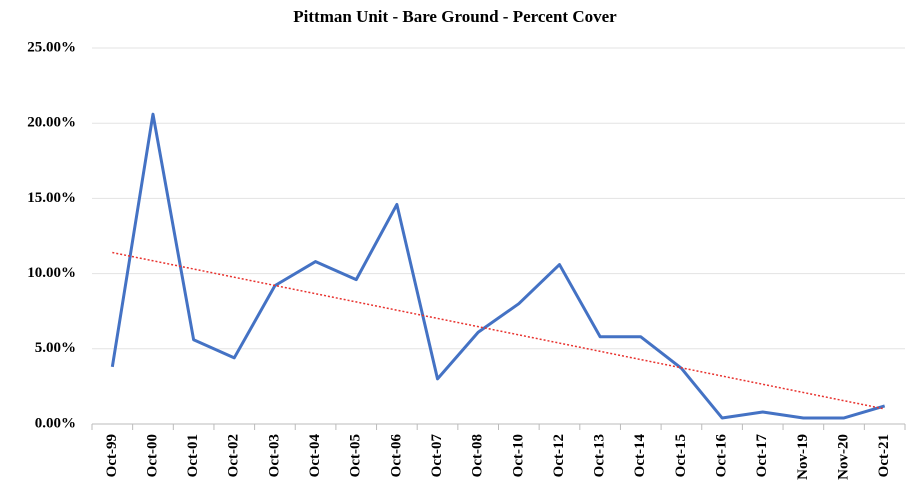 This screenshot has height=496, width=910. I want to click on y-tick-label: 10.00%, so click(51, 273).